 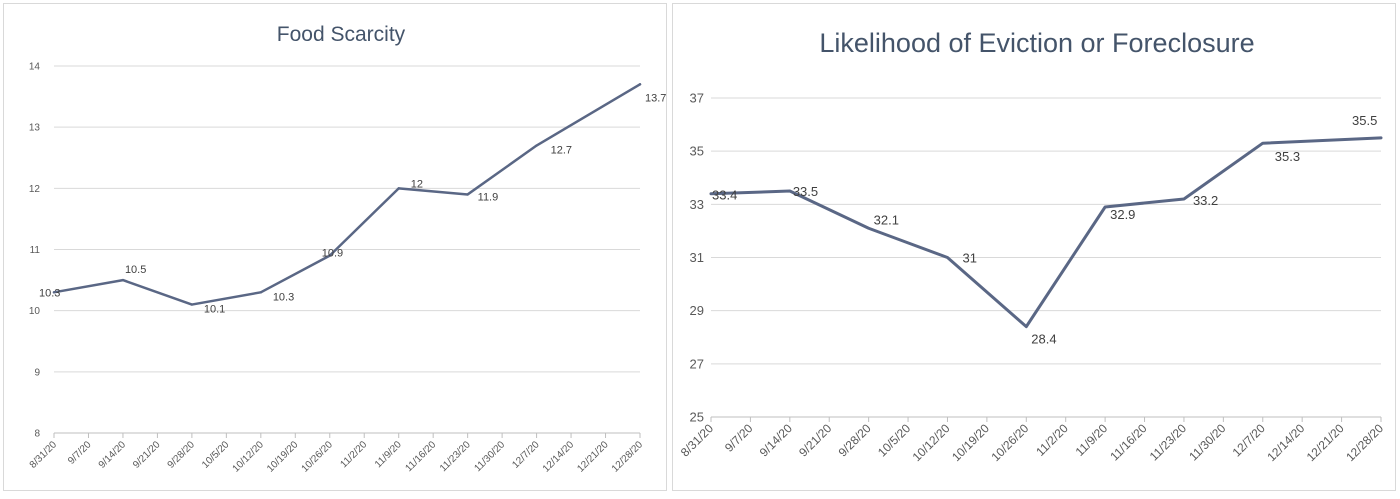 What do you see at coordinates (135, 270) in the screenshot?
I see `data-label: 10.5` at bounding box center [135, 270].